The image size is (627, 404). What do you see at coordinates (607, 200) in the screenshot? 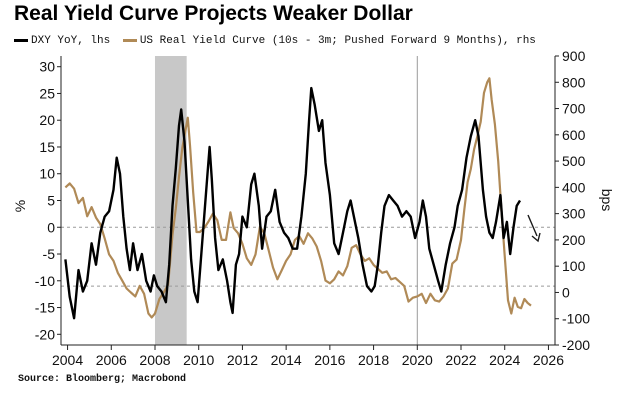
I see `right-axis-unit-label: bps` at bounding box center [607, 200].